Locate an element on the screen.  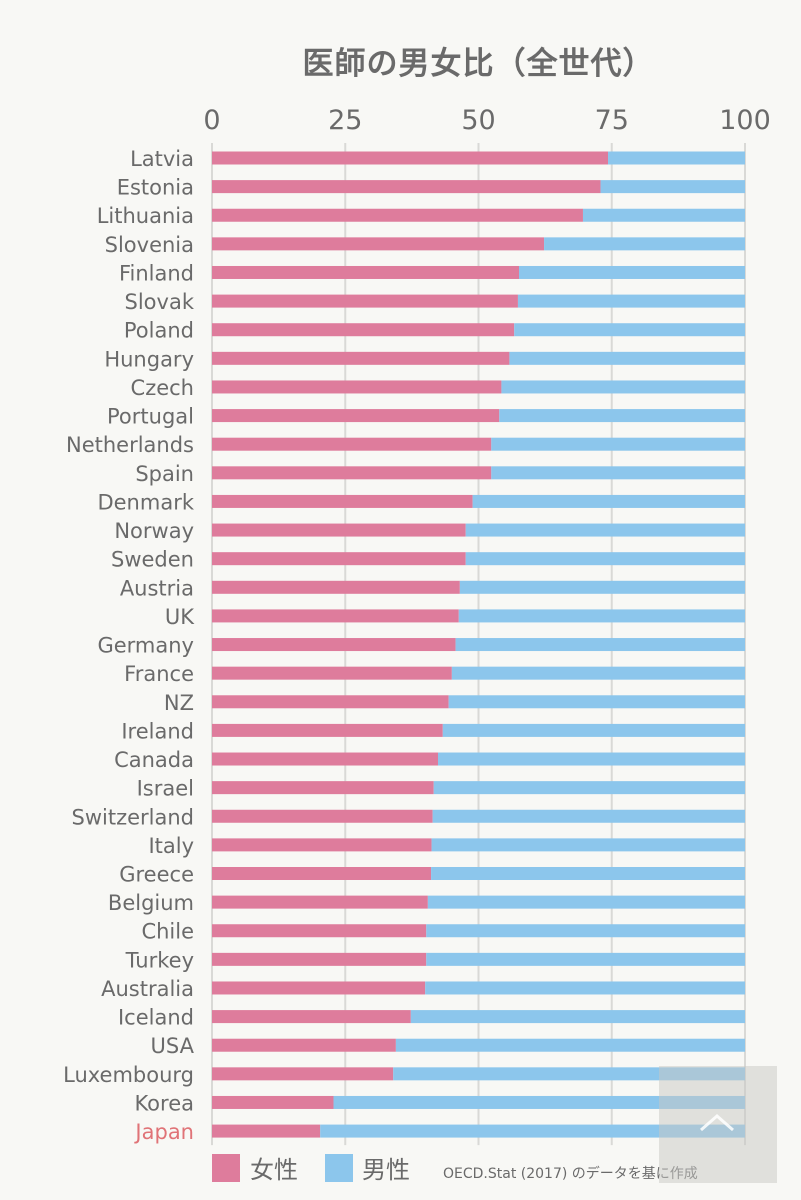
category-label: Czech is located at coordinates (162, 388).